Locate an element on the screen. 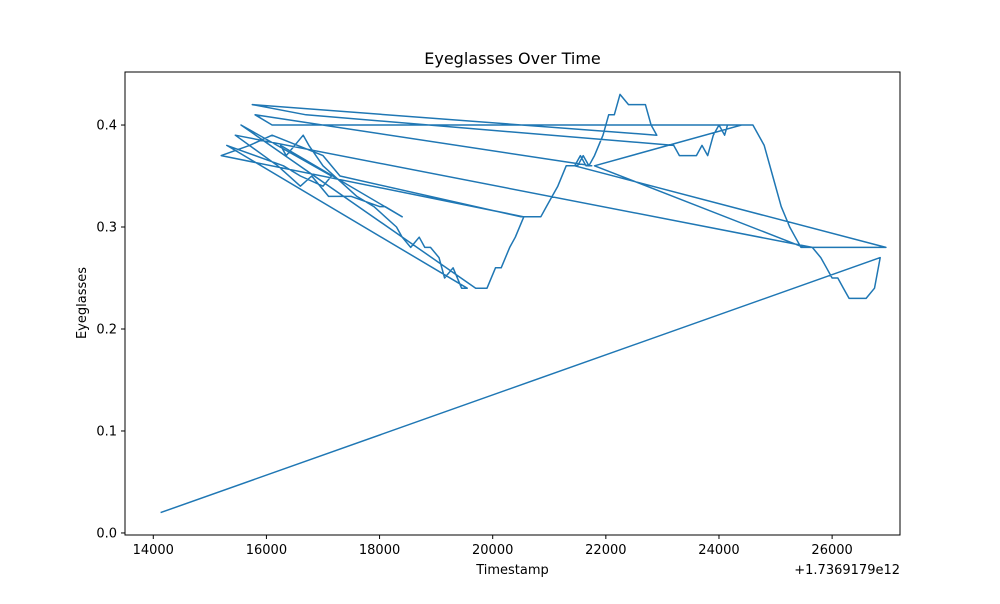 Image resolution: width=1000 pixels, height=604 pixels. x-tick-label: 22000 is located at coordinates (605, 550).